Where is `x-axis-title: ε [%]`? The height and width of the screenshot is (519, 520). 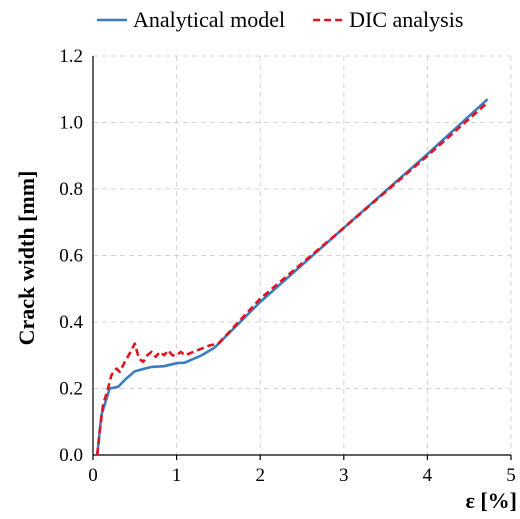
x-axis-title: ε [%] is located at coordinates (491, 500).